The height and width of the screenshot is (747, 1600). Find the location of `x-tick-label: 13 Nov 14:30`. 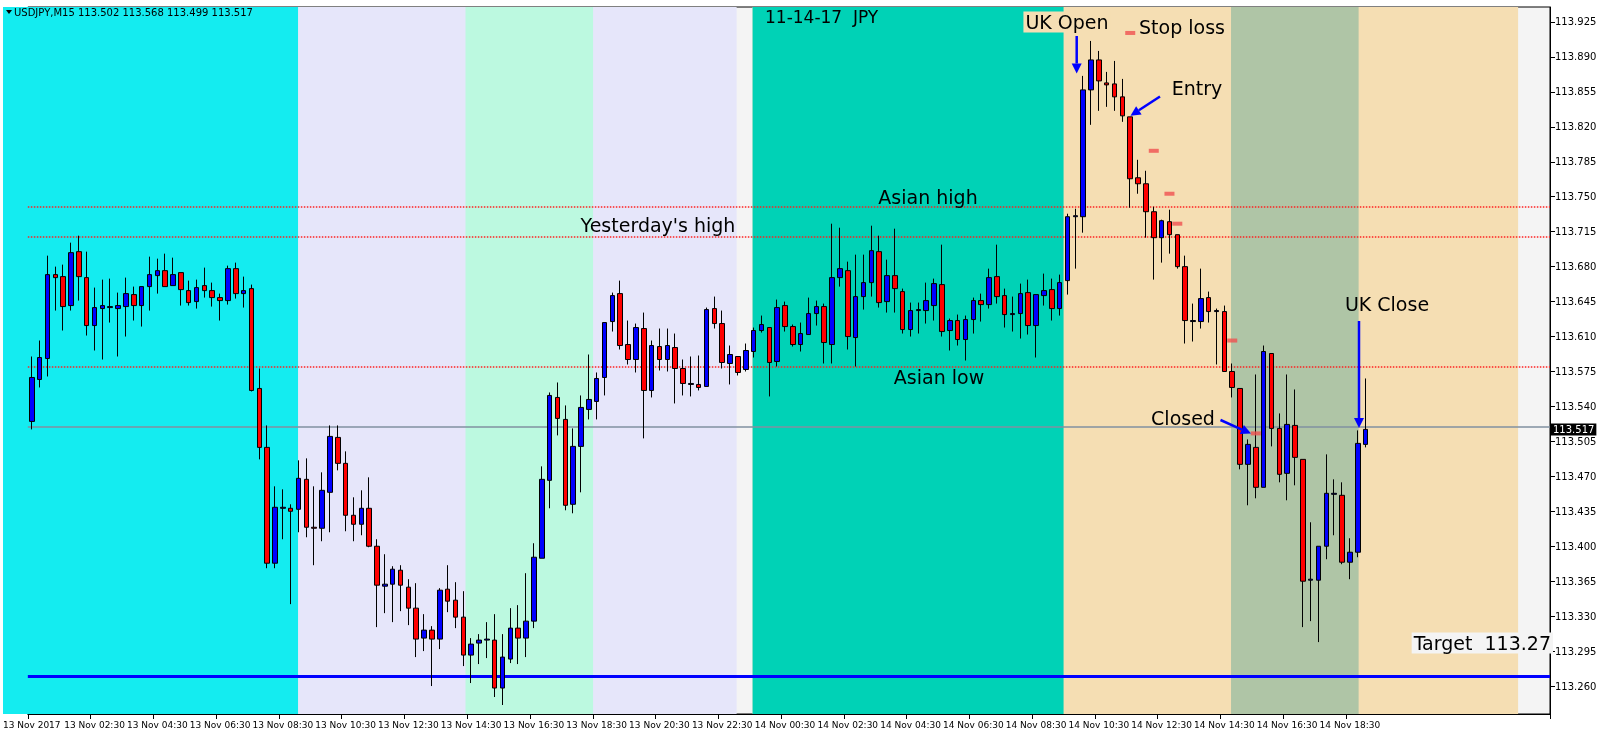

x-tick-label: 13 Nov 14:30 is located at coordinates (471, 724).